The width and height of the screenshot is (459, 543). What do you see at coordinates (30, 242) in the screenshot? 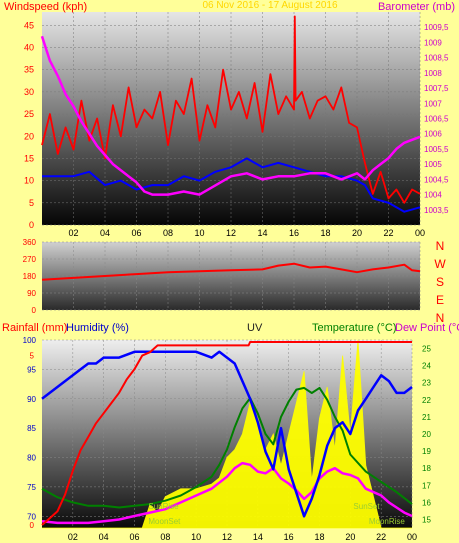
I see `y-tick-label: 360` at bounding box center [30, 242].